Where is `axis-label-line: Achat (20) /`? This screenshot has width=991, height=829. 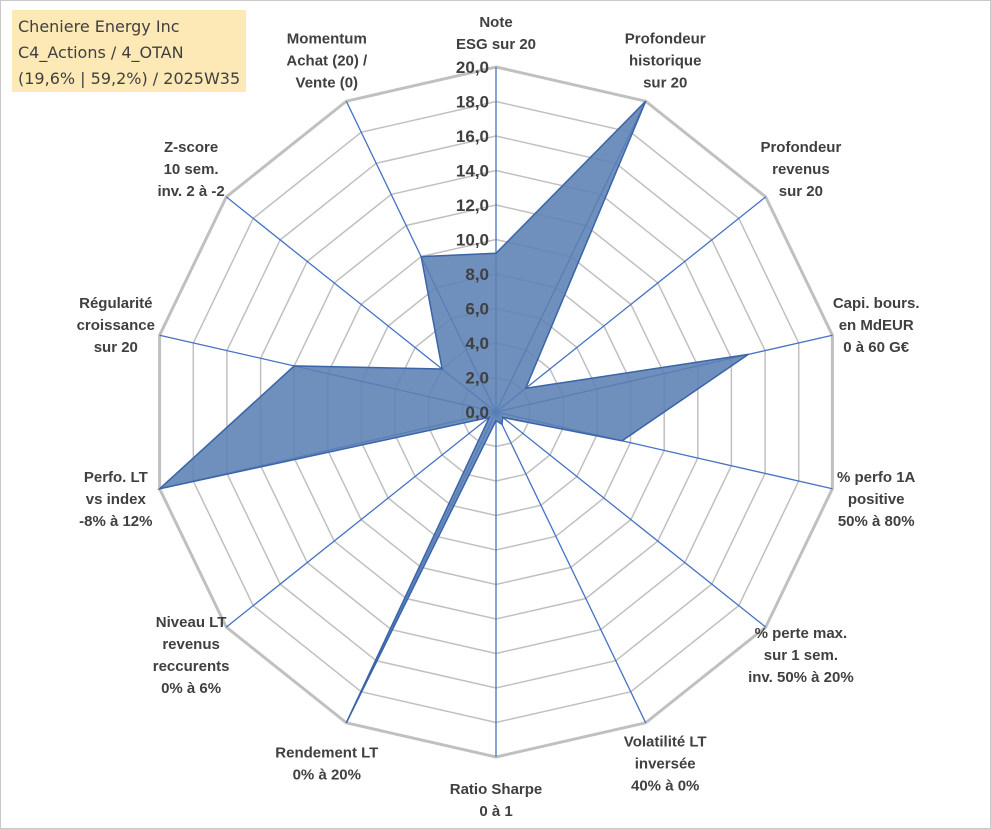 axis-label-line: Achat (20) / is located at coordinates (327, 61).